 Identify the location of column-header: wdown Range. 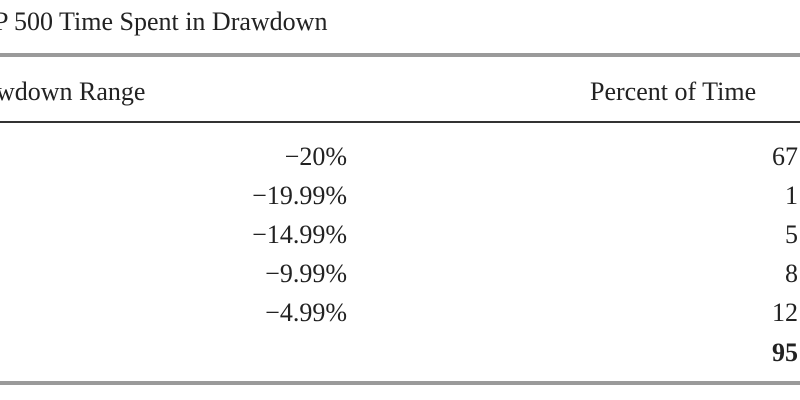
(73, 91).